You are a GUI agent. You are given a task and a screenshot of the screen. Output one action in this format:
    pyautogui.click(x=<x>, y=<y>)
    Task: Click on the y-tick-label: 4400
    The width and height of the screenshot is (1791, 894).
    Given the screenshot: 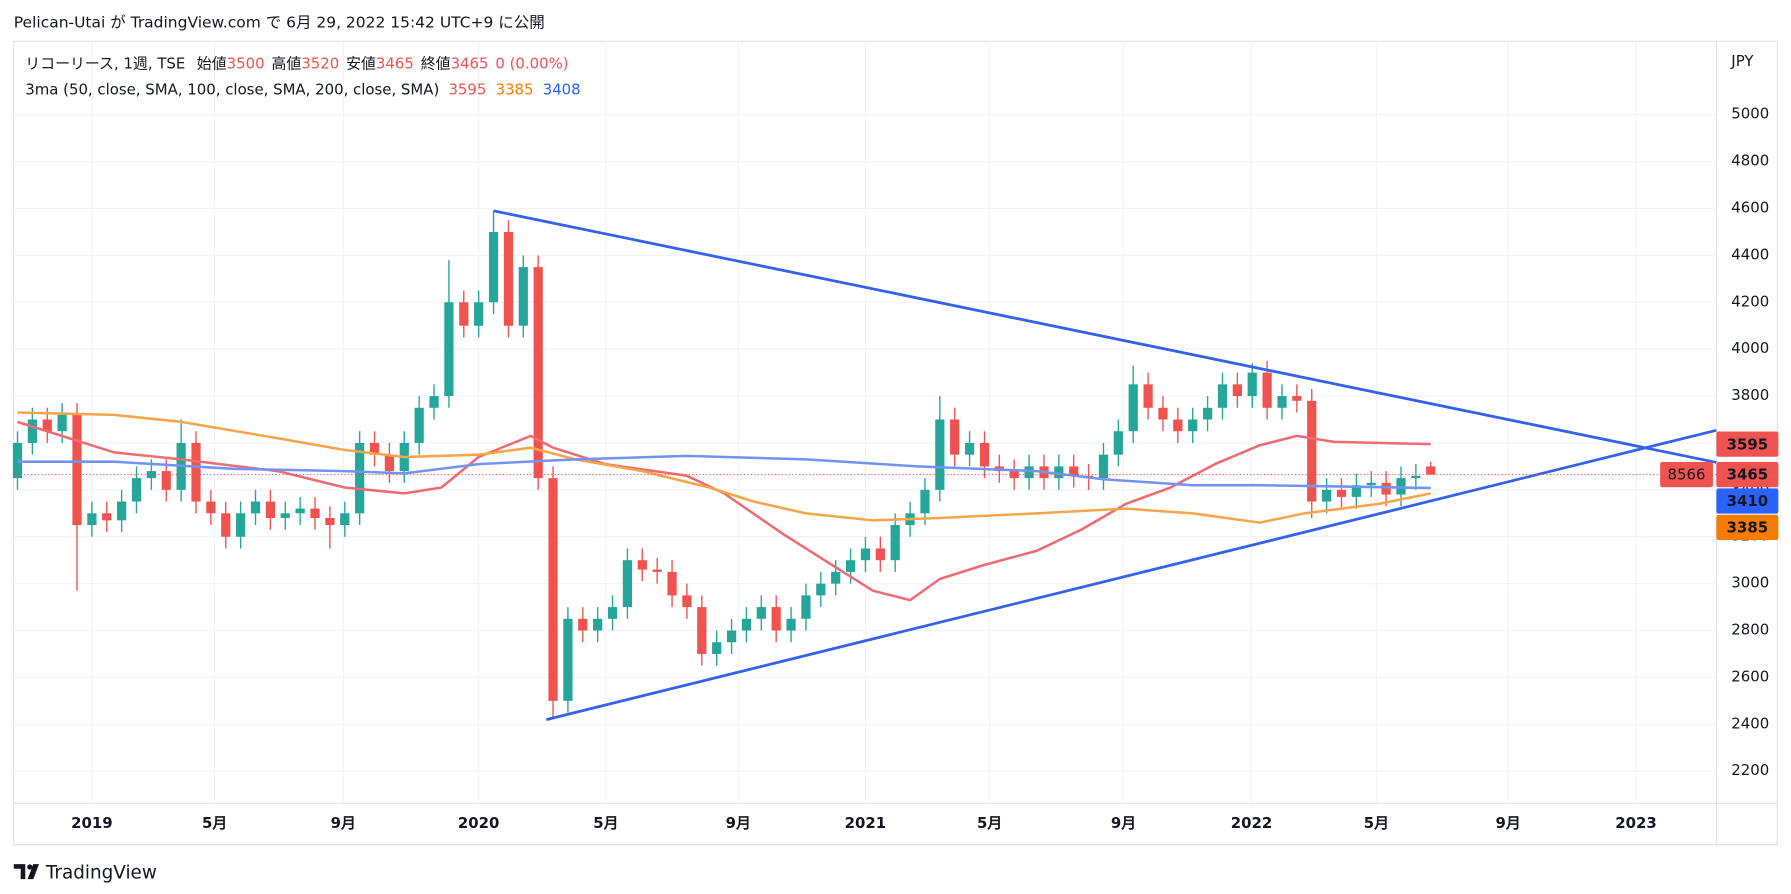 What is the action you would take?
    pyautogui.click(x=1750, y=254)
    